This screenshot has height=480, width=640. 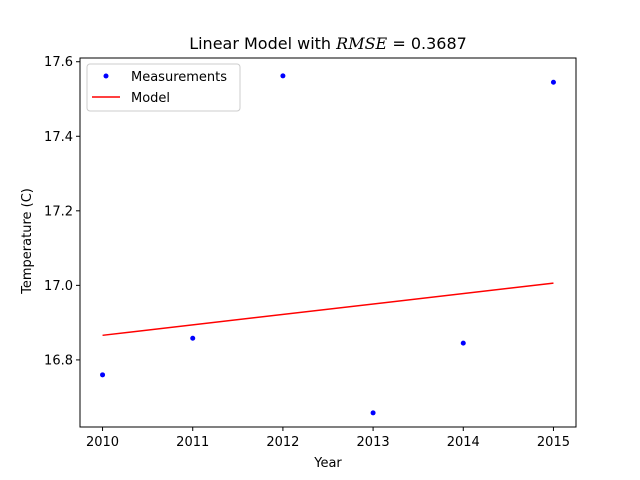 What do you see at coordinates (106, 76) in the screenshot?
I see `legend-measurements-marker` at bounding box center [106, 76].